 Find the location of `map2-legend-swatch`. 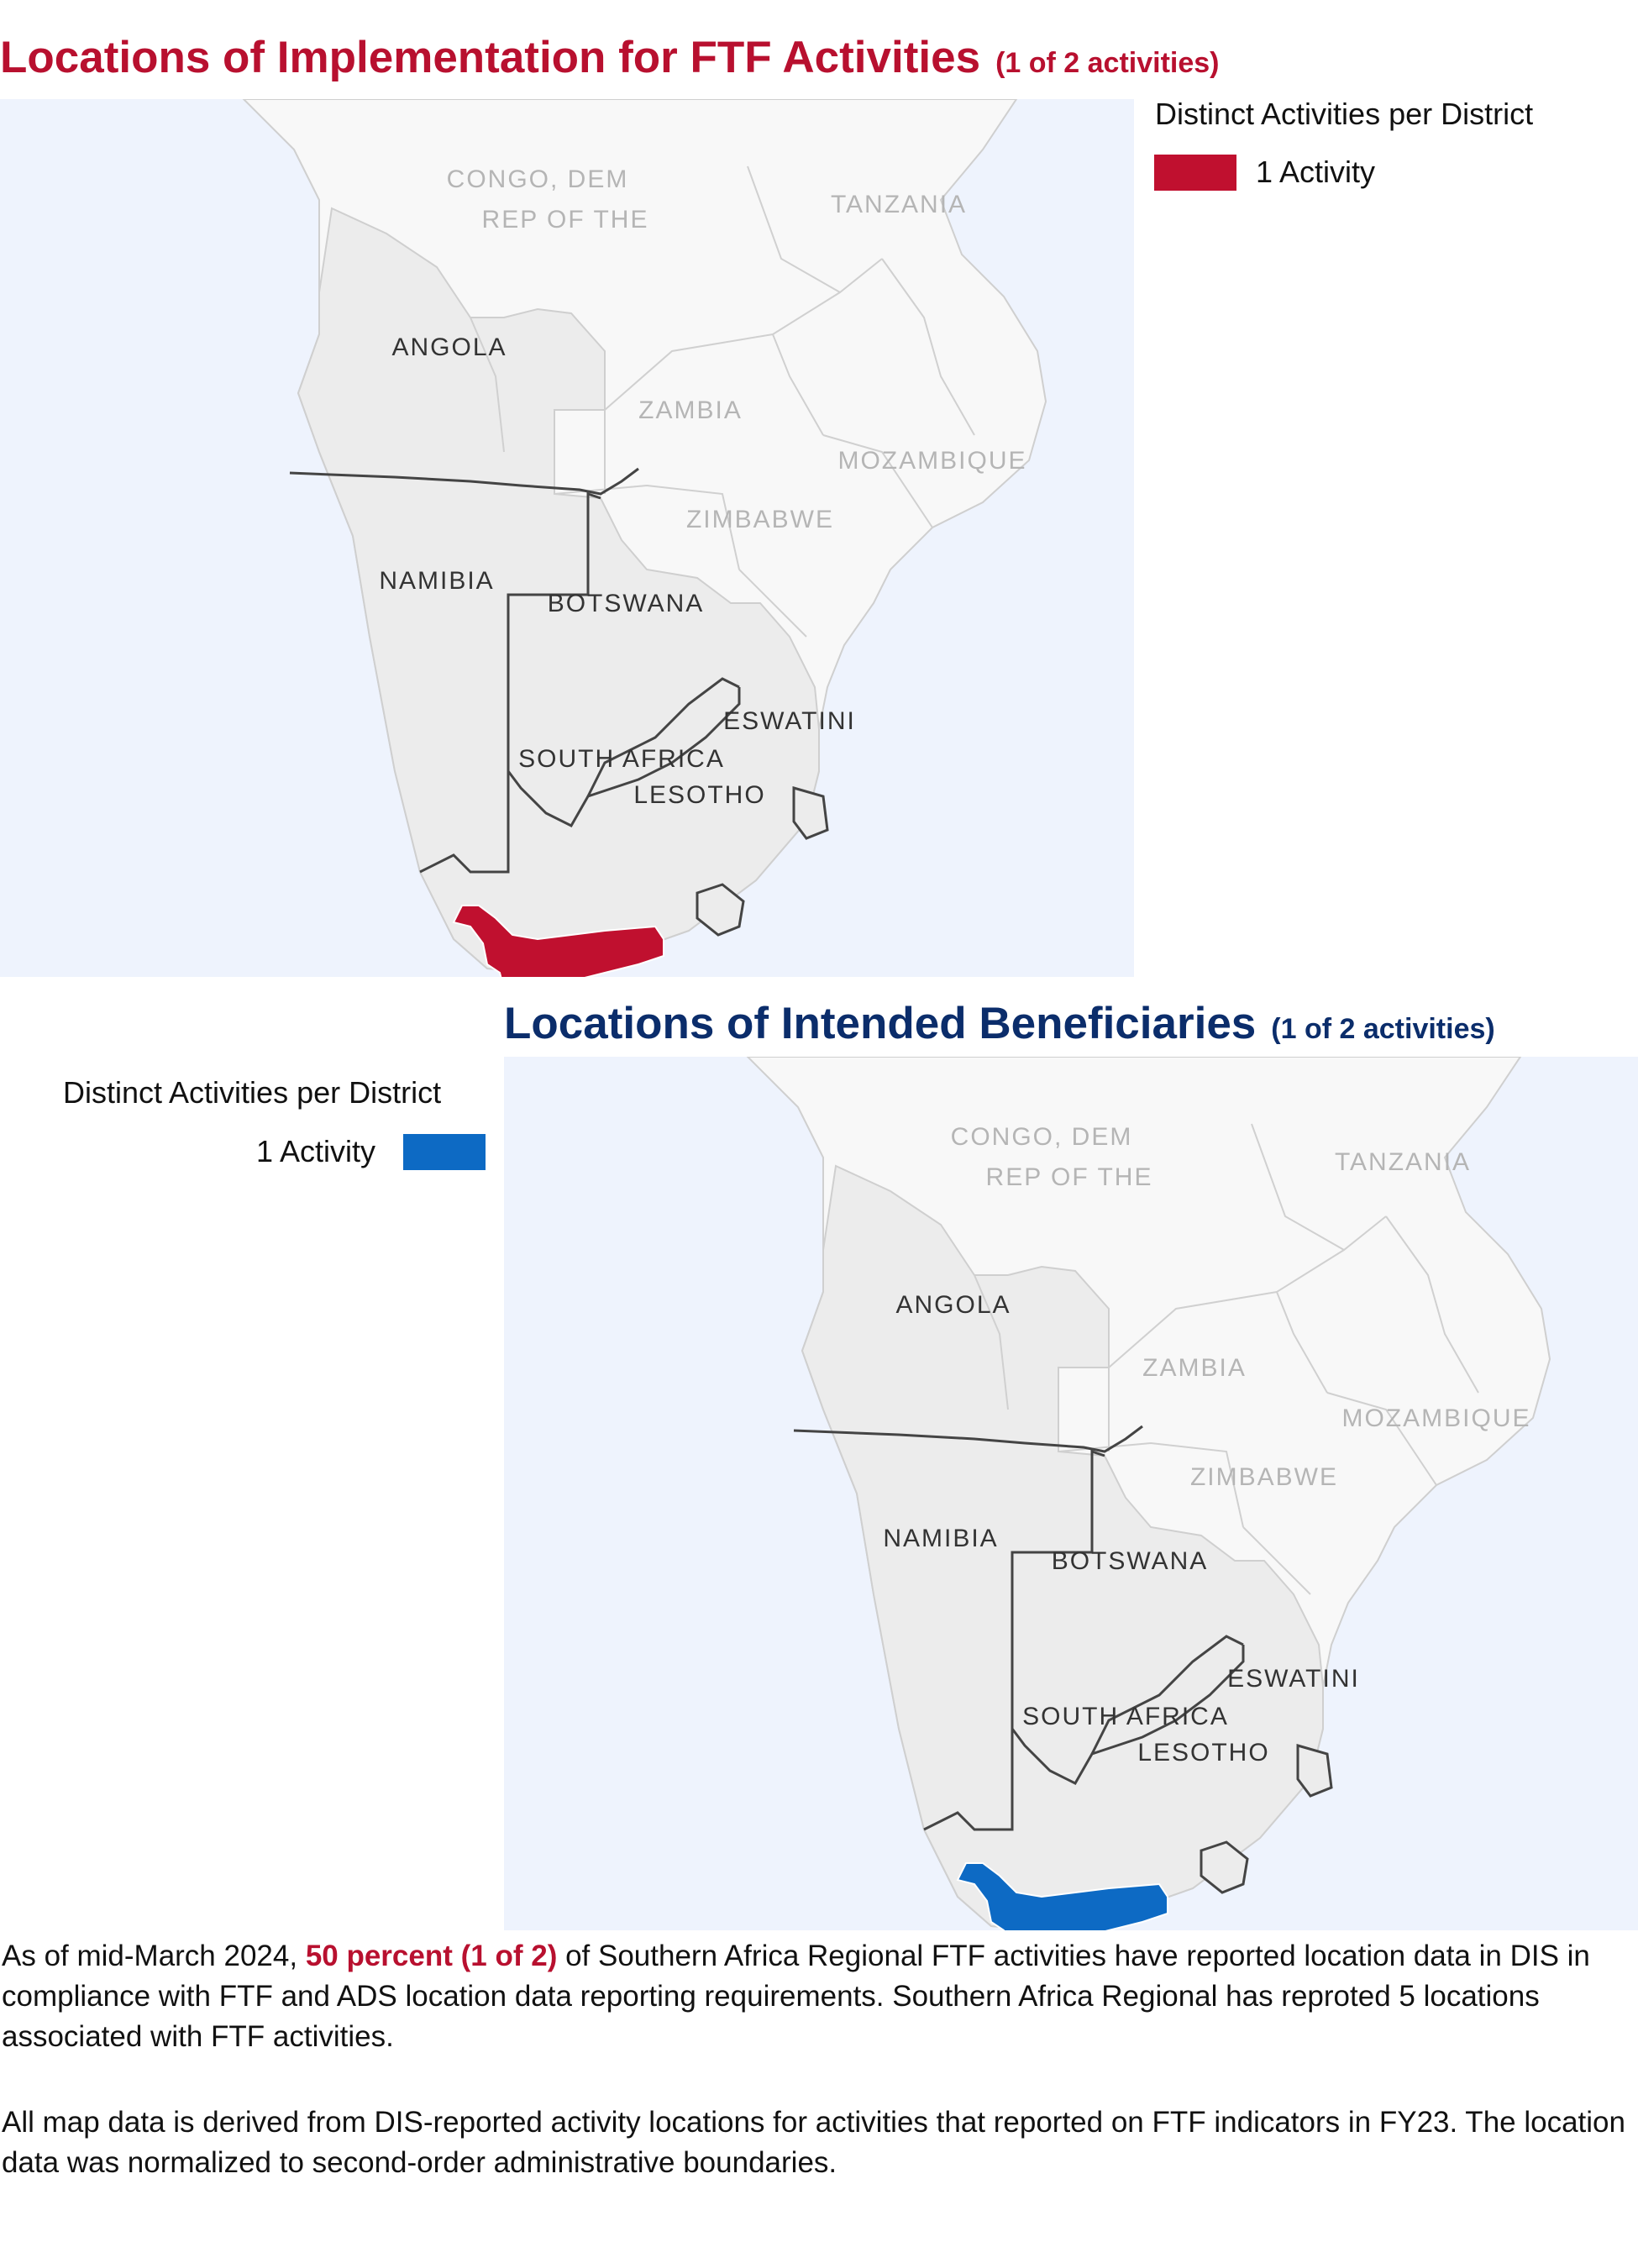

map2-legend-swatch is located at coordinates (444, 1152).